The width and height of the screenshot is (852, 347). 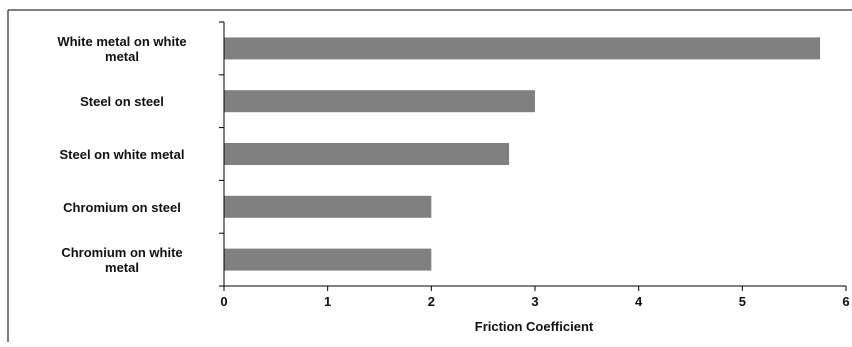 What do you see at coordinates (327, 301) in the screenshot?
I see `x-tick-label-1: 1` at bounding box center [327, 301].